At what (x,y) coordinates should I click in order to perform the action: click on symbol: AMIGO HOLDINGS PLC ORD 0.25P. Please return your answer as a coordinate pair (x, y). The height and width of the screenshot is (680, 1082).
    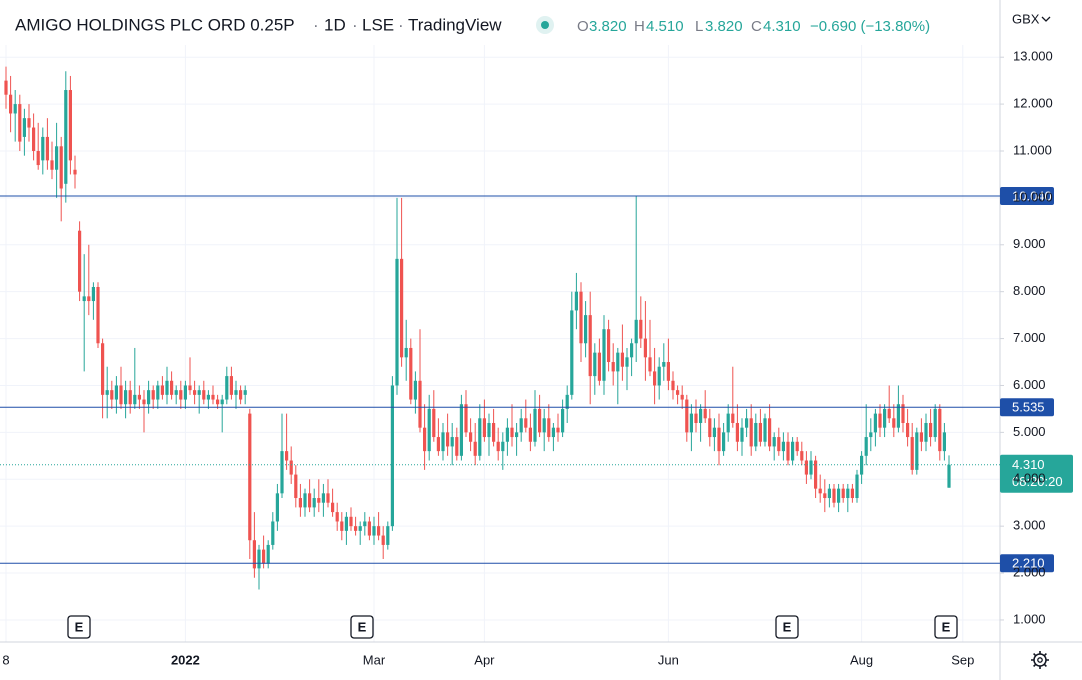
    Looking at the image, I should click on (155, 24).